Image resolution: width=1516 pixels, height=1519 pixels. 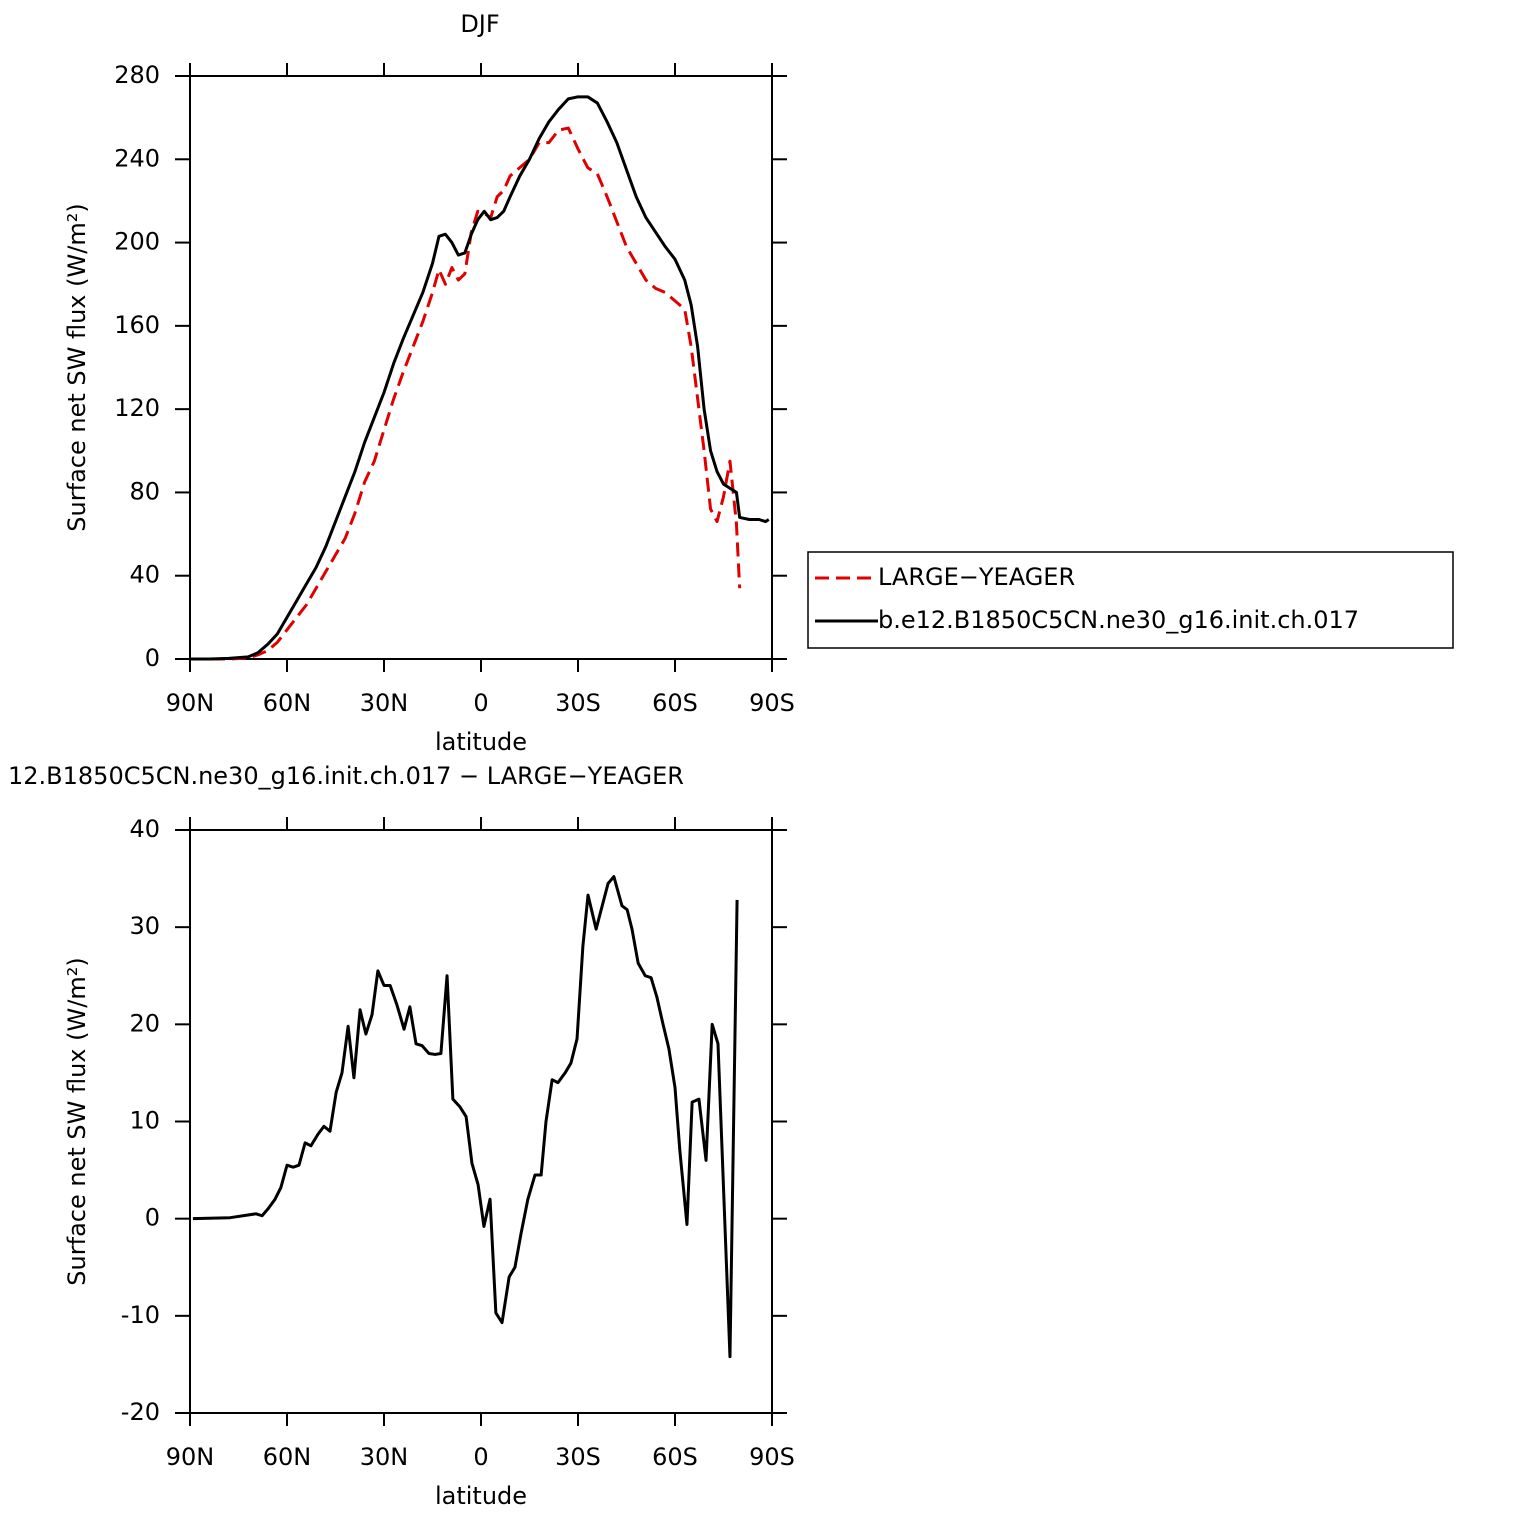 What do you see at coordinates (479, 24) in the screenshot?
I see `chart-title: DJF` at bounding box center [479, 24].